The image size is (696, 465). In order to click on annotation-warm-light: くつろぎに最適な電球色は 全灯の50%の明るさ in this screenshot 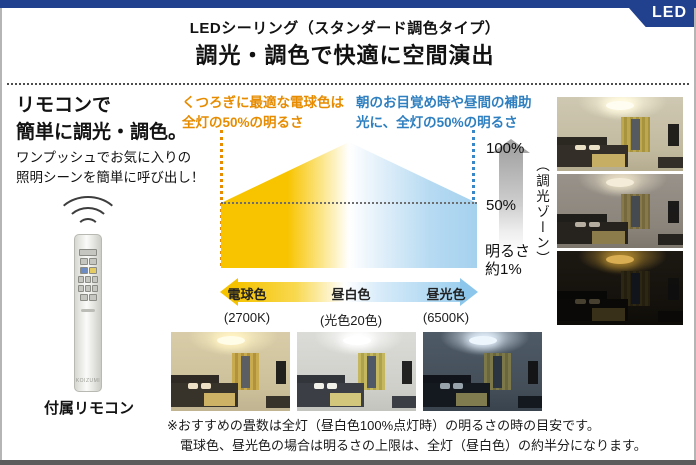, I will do `click(263, 112)`.